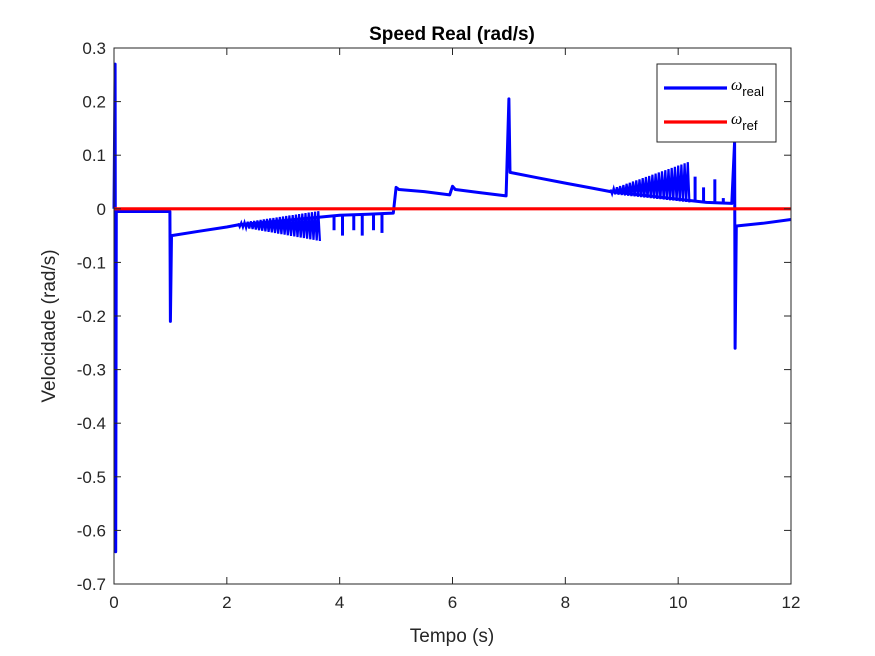  What do you see at coordinates (226, 602) in the screenshot?
I see `x-tick-label: 2` at bounding box center [226, 602].